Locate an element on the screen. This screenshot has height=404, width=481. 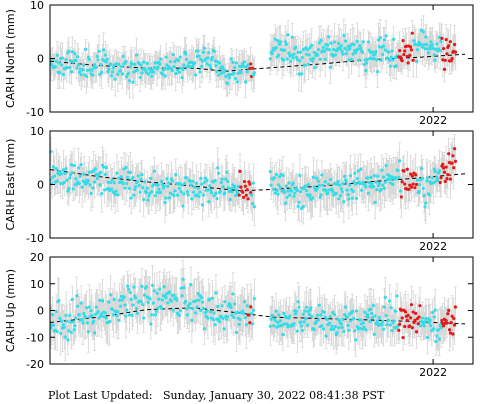
y-tick-label: 0 is located at coordinates (40, 59).